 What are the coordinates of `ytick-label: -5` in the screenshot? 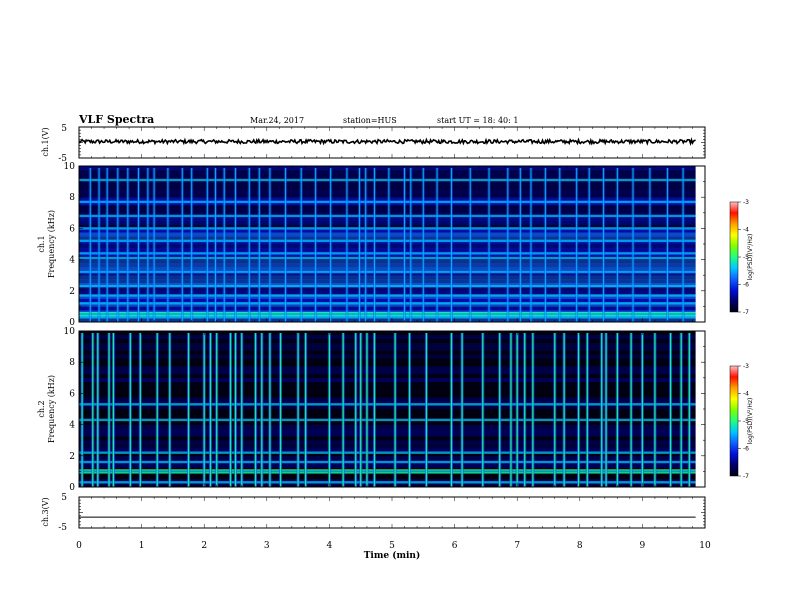 It's located at (62, 528).